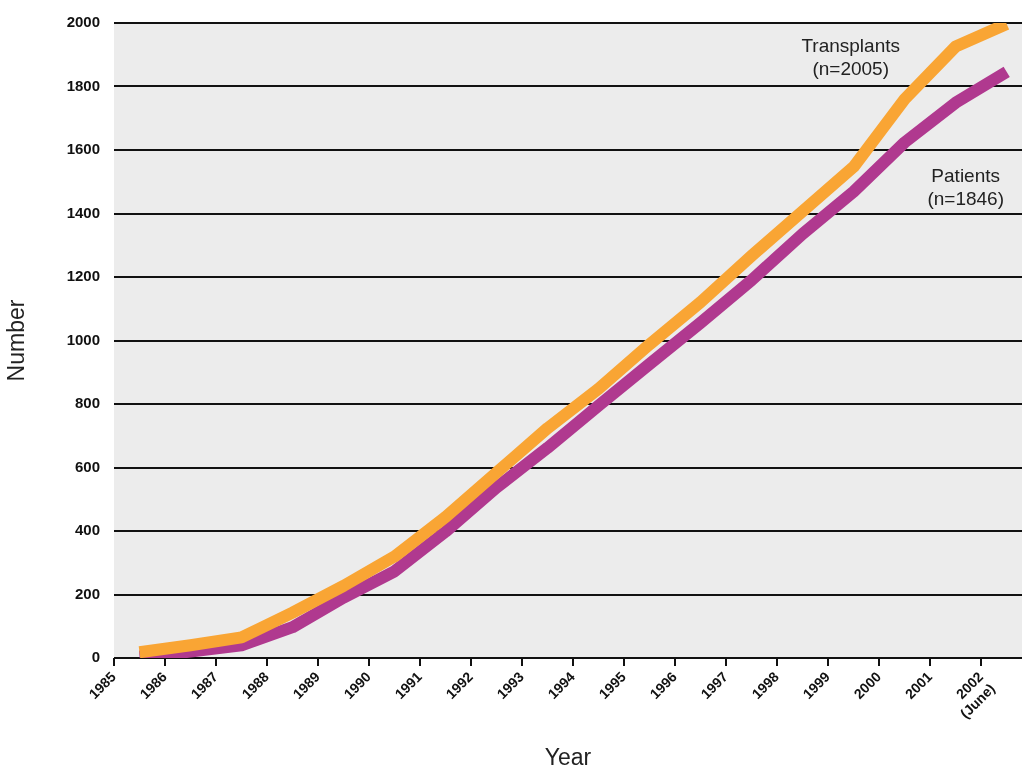 Image resolution: width=1022 pixels, height=776 pixels. I want to click on y-tick-label: 800, so click(87, 403).